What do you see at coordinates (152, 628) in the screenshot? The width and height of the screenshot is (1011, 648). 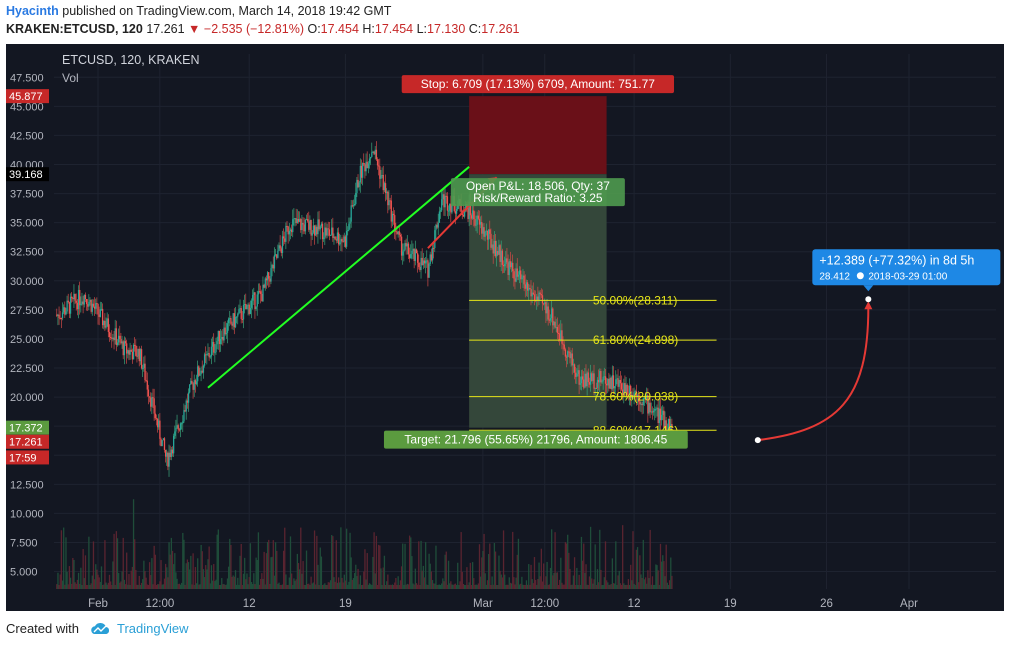 I see `tradingview-brand-link: TradingView` at bounding box center [152, 628].